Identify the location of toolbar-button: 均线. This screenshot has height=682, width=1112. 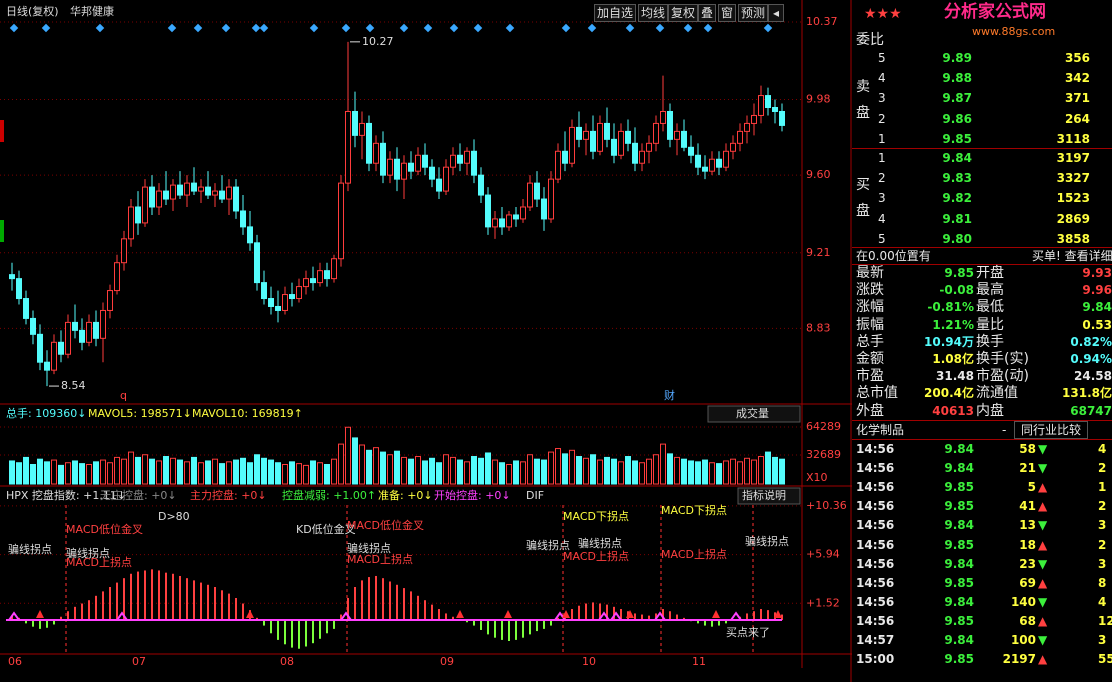
(653, 13).